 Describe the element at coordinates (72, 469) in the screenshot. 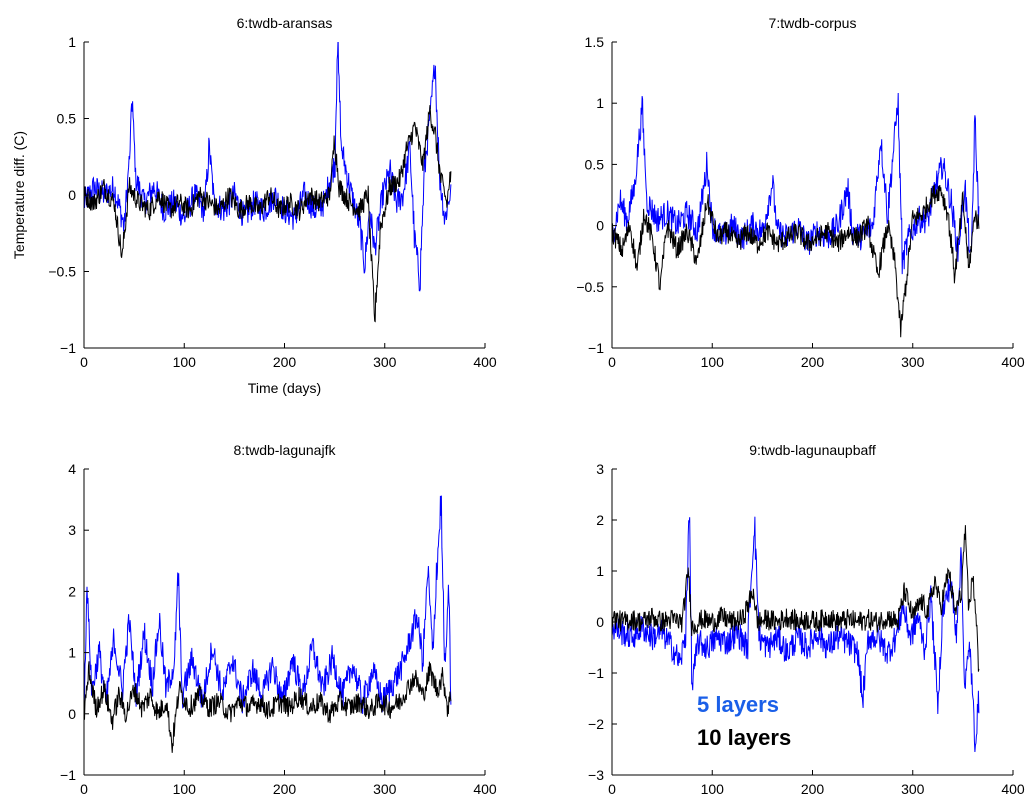

I see `y-tick-label: 4` at that location.